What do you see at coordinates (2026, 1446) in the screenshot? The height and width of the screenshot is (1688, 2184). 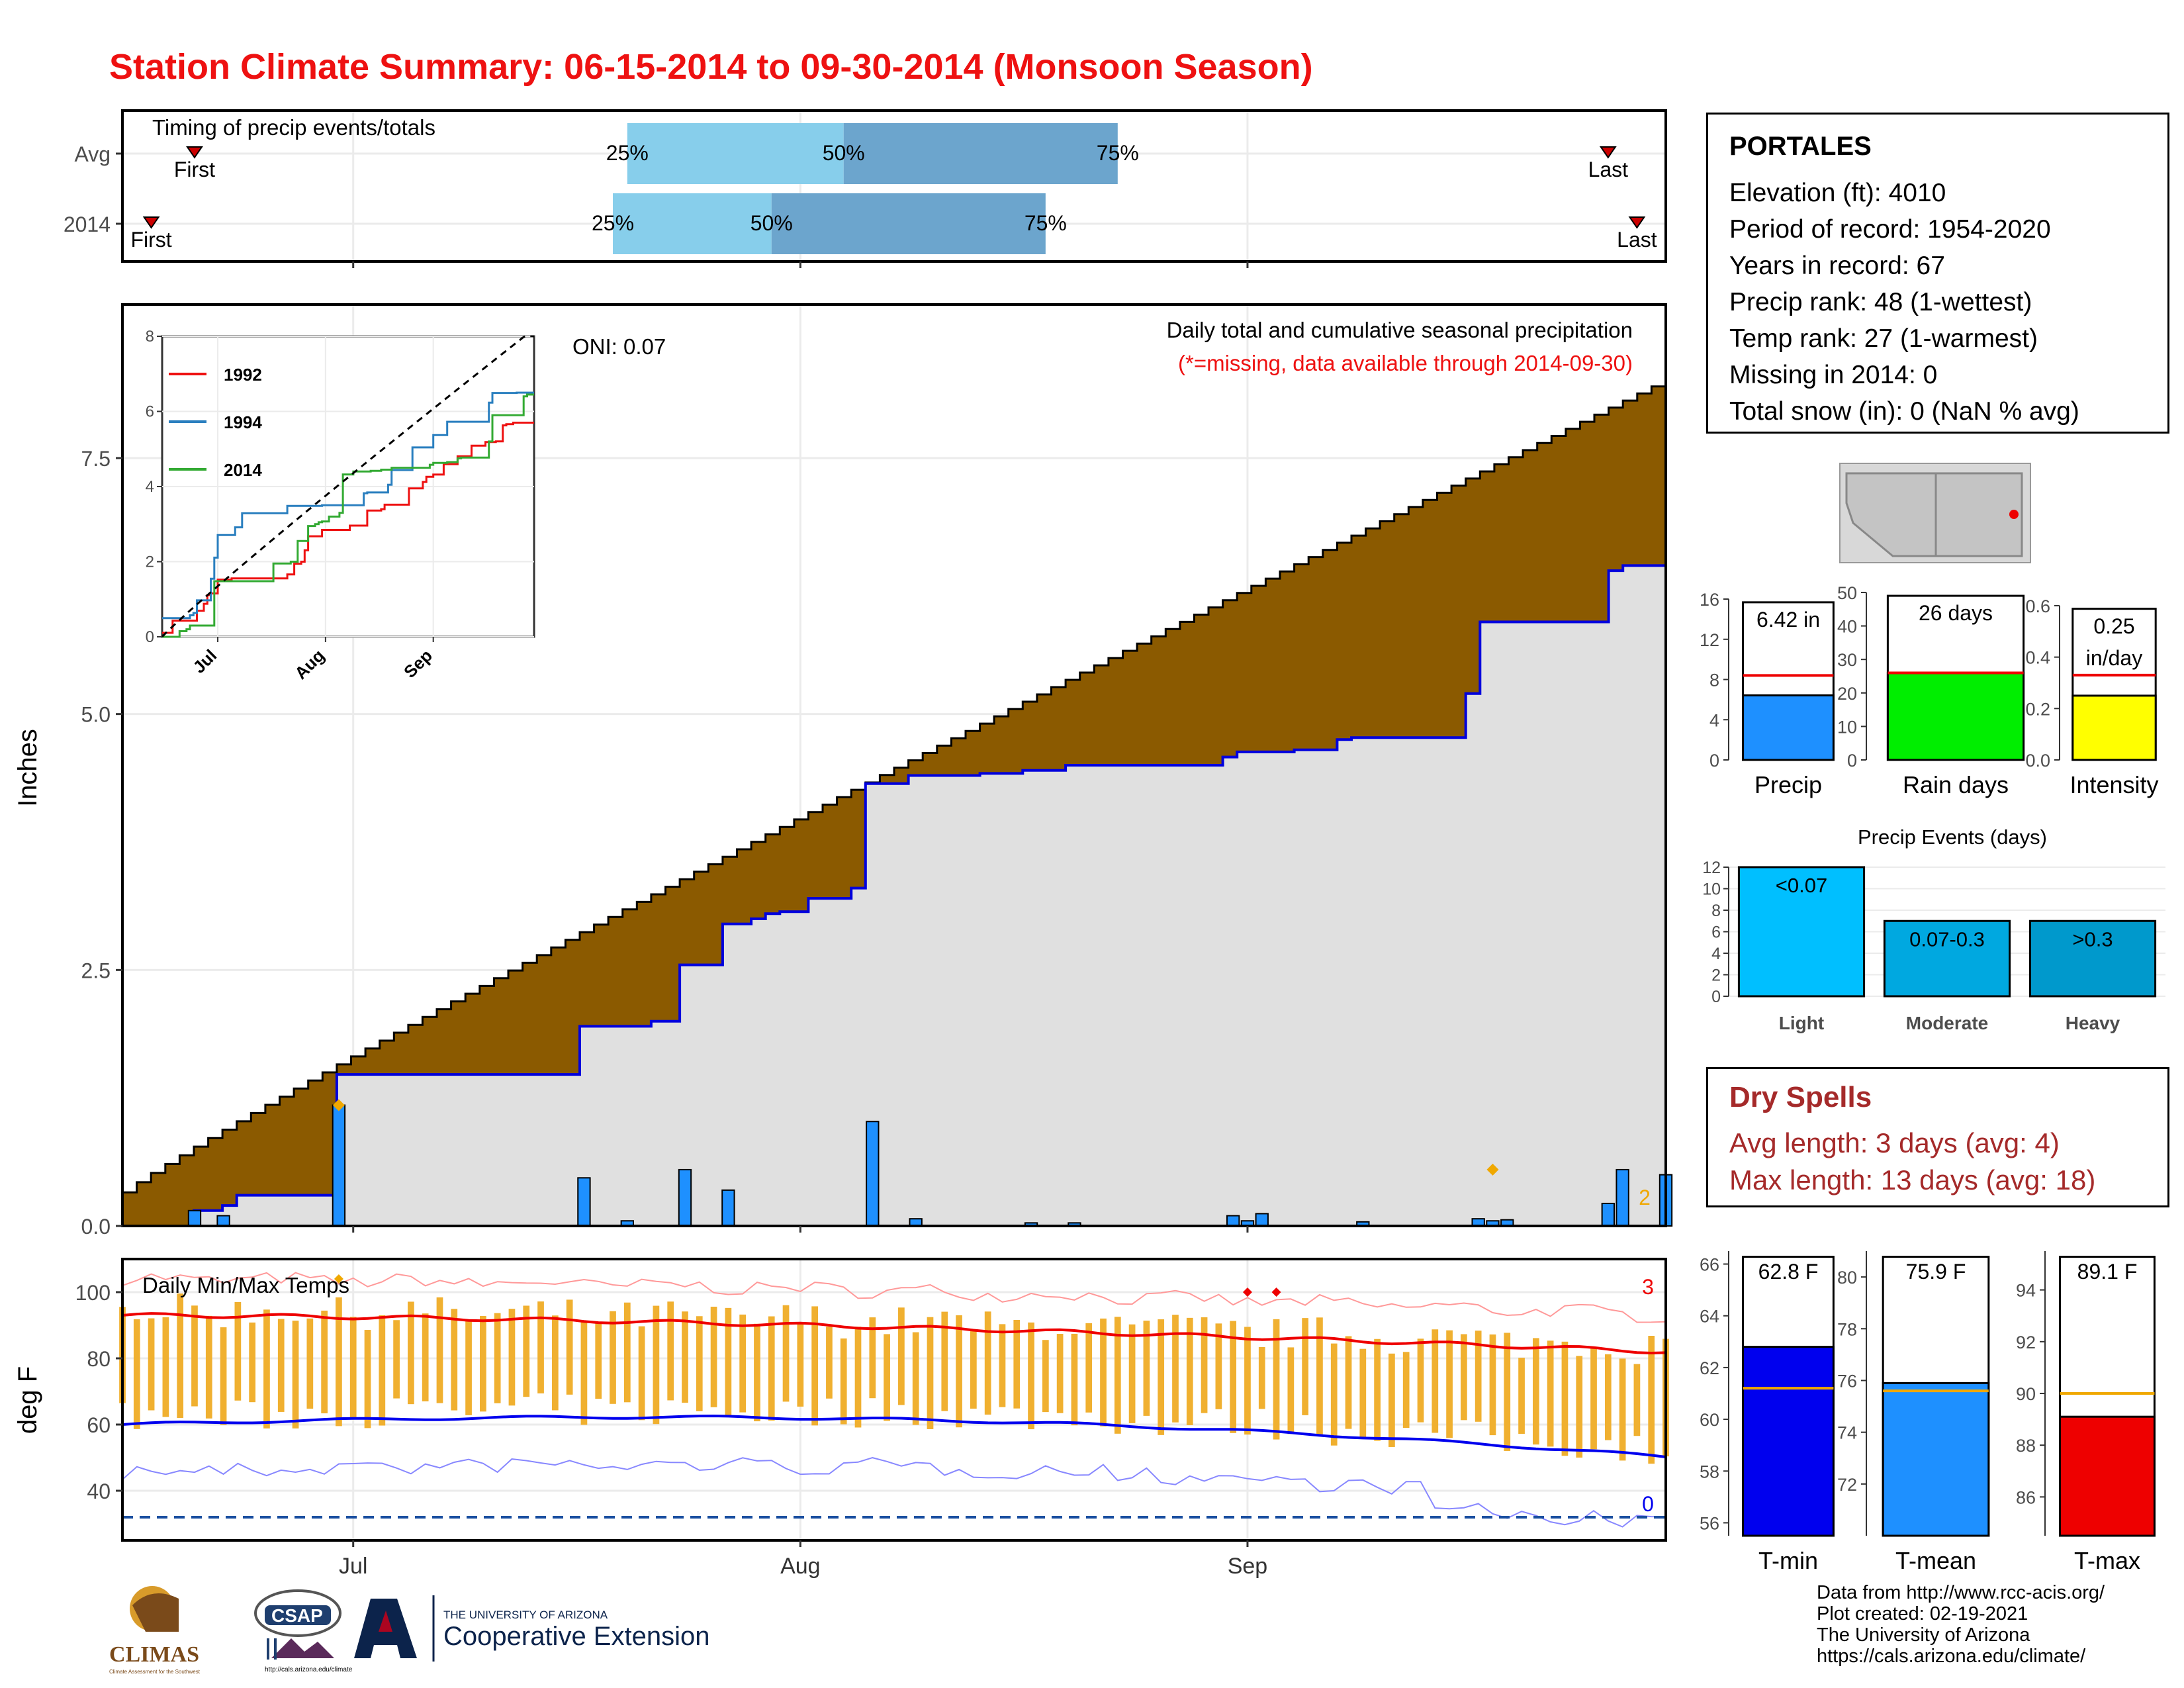 I see `tmax-chart-ytick-label: 88` at bounding box center [2026, 1446].